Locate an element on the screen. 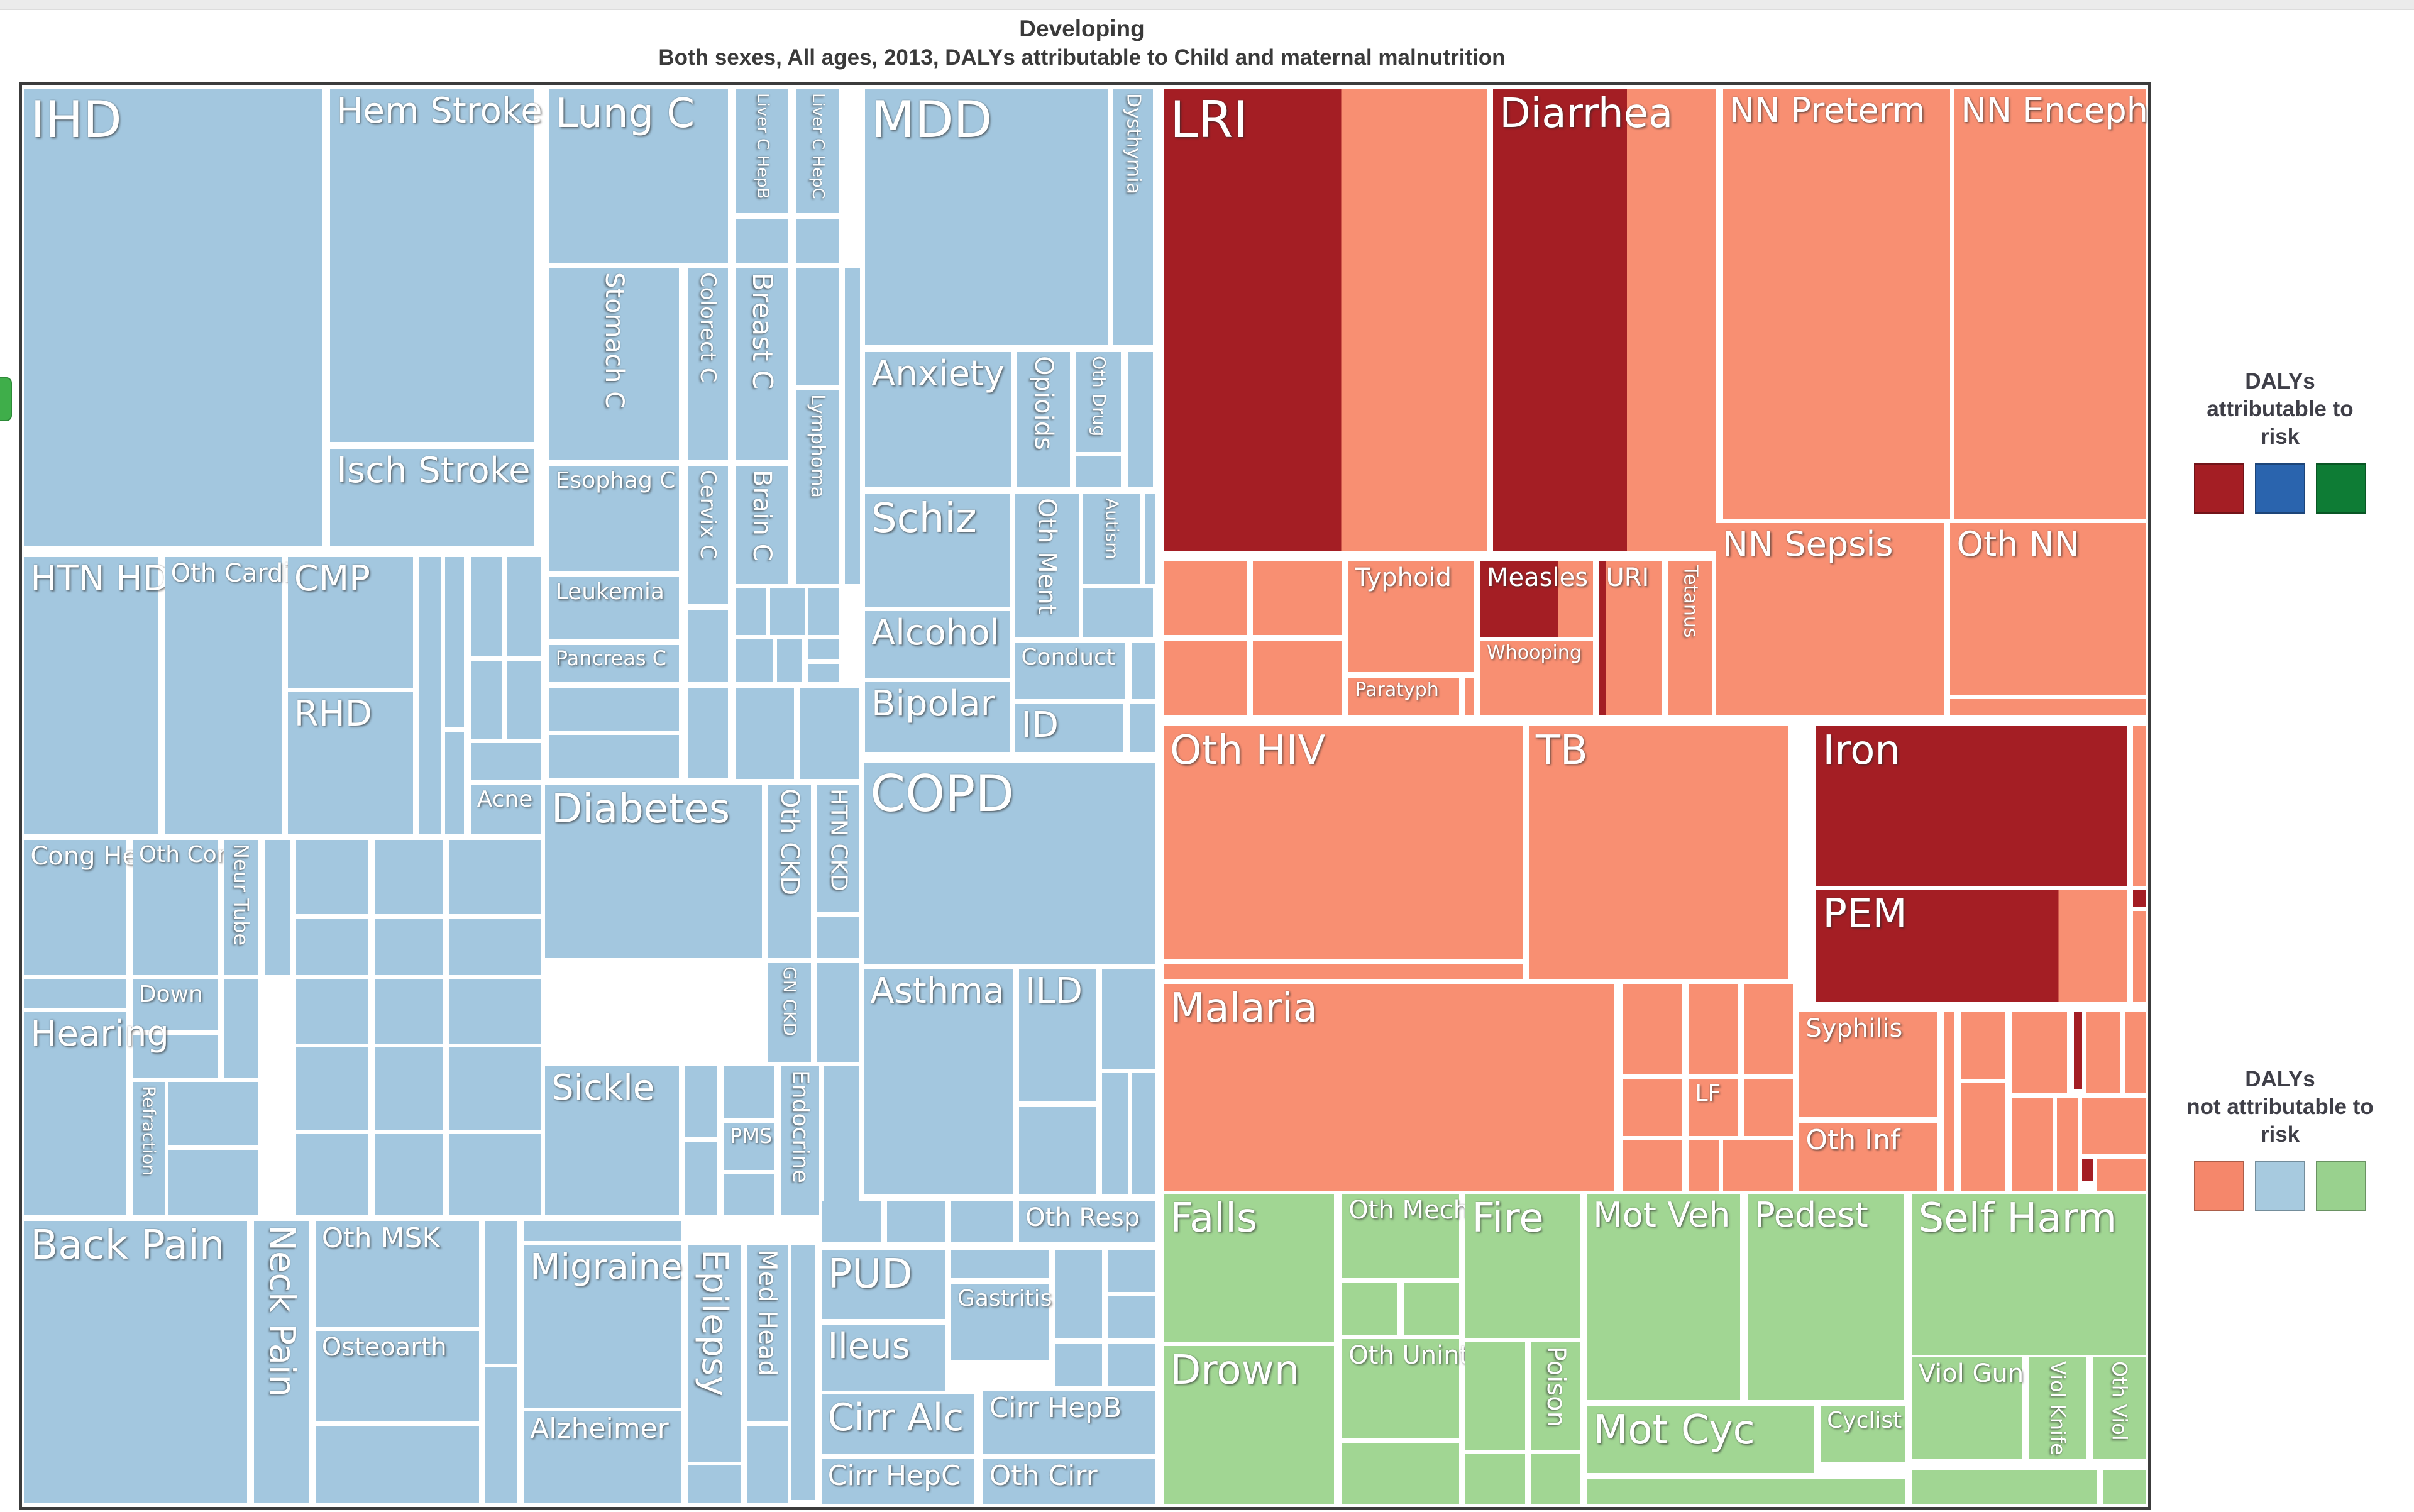  cell-pancreas-c: Pancreas C is located at coordinates (614, 664).